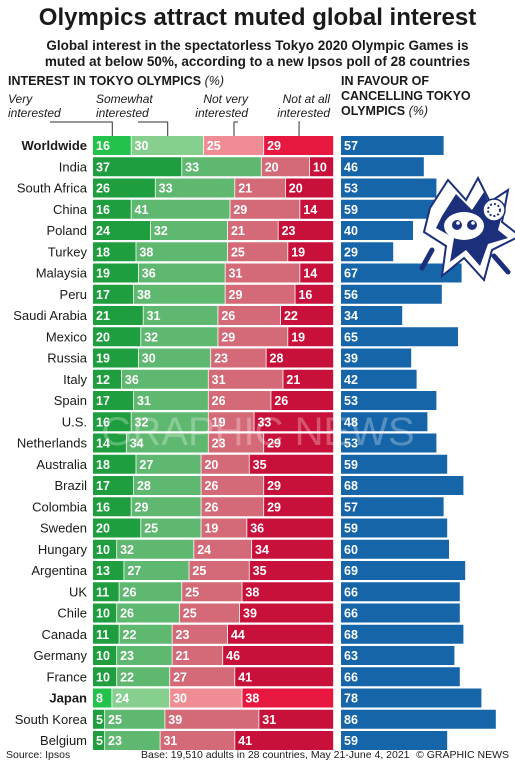 The image size is (515, 766). Describe the element at coordinates (351, 189) in the screenshot. I see `value-label-cancel: 53` at that location.